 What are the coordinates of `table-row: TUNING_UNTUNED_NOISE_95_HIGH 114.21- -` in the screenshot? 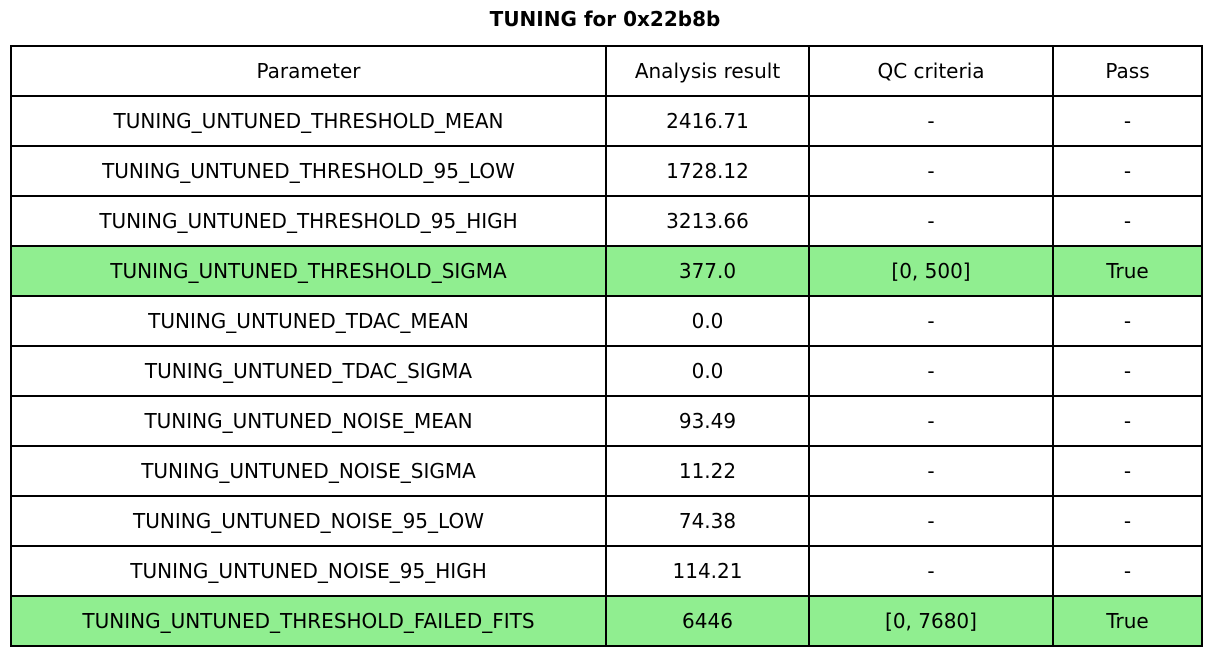 It's located at (606, 571).